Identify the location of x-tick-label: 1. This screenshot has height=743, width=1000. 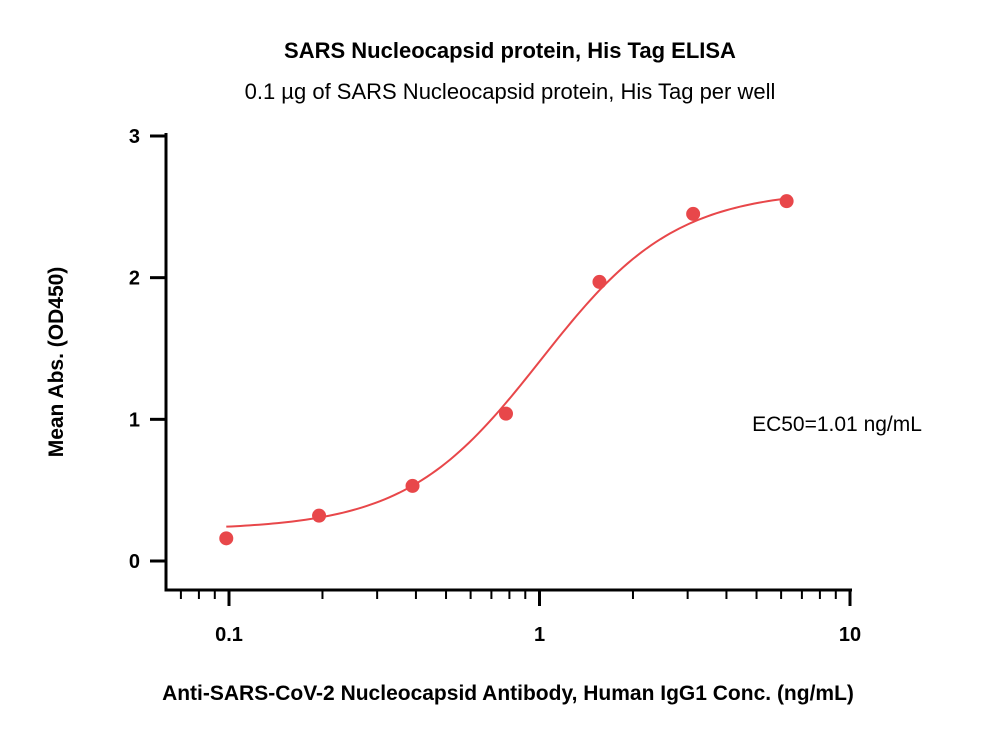
(539, 635).